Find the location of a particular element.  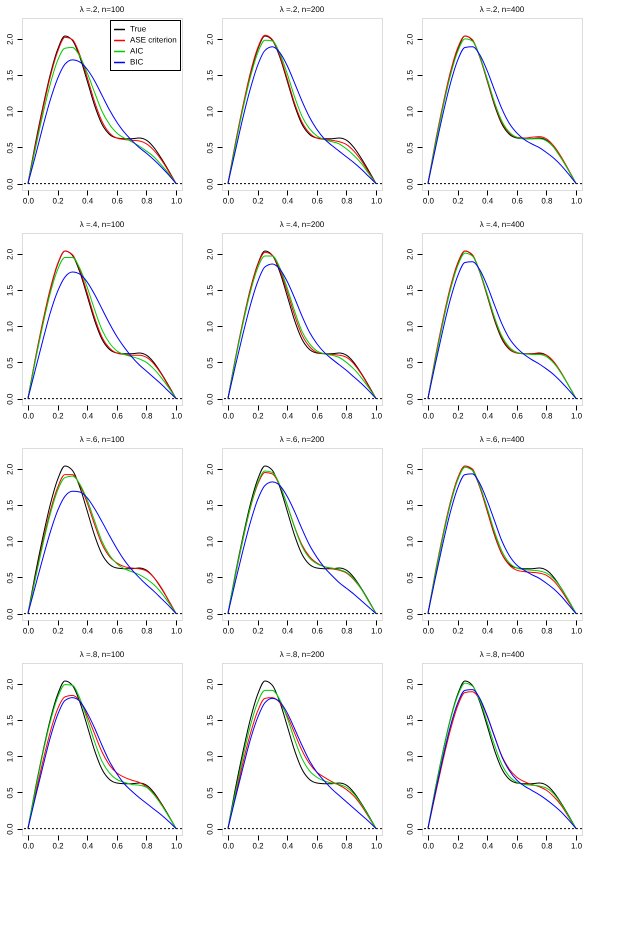

legend-label: ASE criterion is located at coordinates (153, 40).